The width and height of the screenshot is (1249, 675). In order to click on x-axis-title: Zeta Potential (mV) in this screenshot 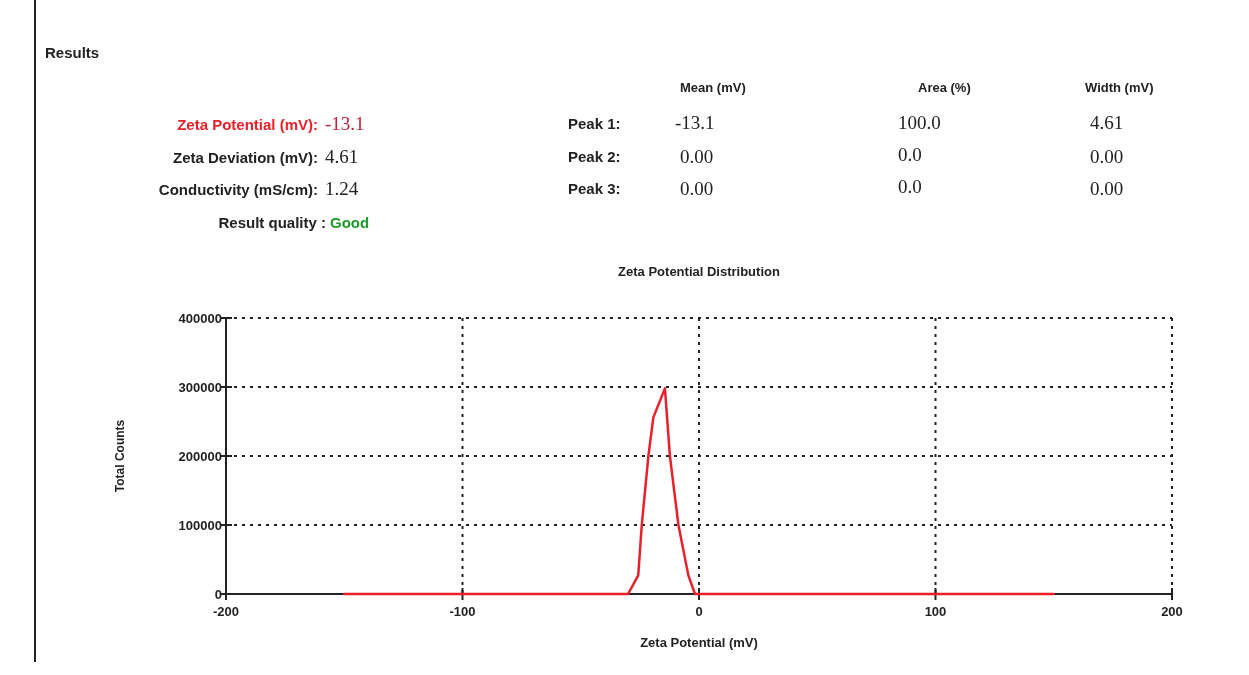, I will do `click(699, 642)`.